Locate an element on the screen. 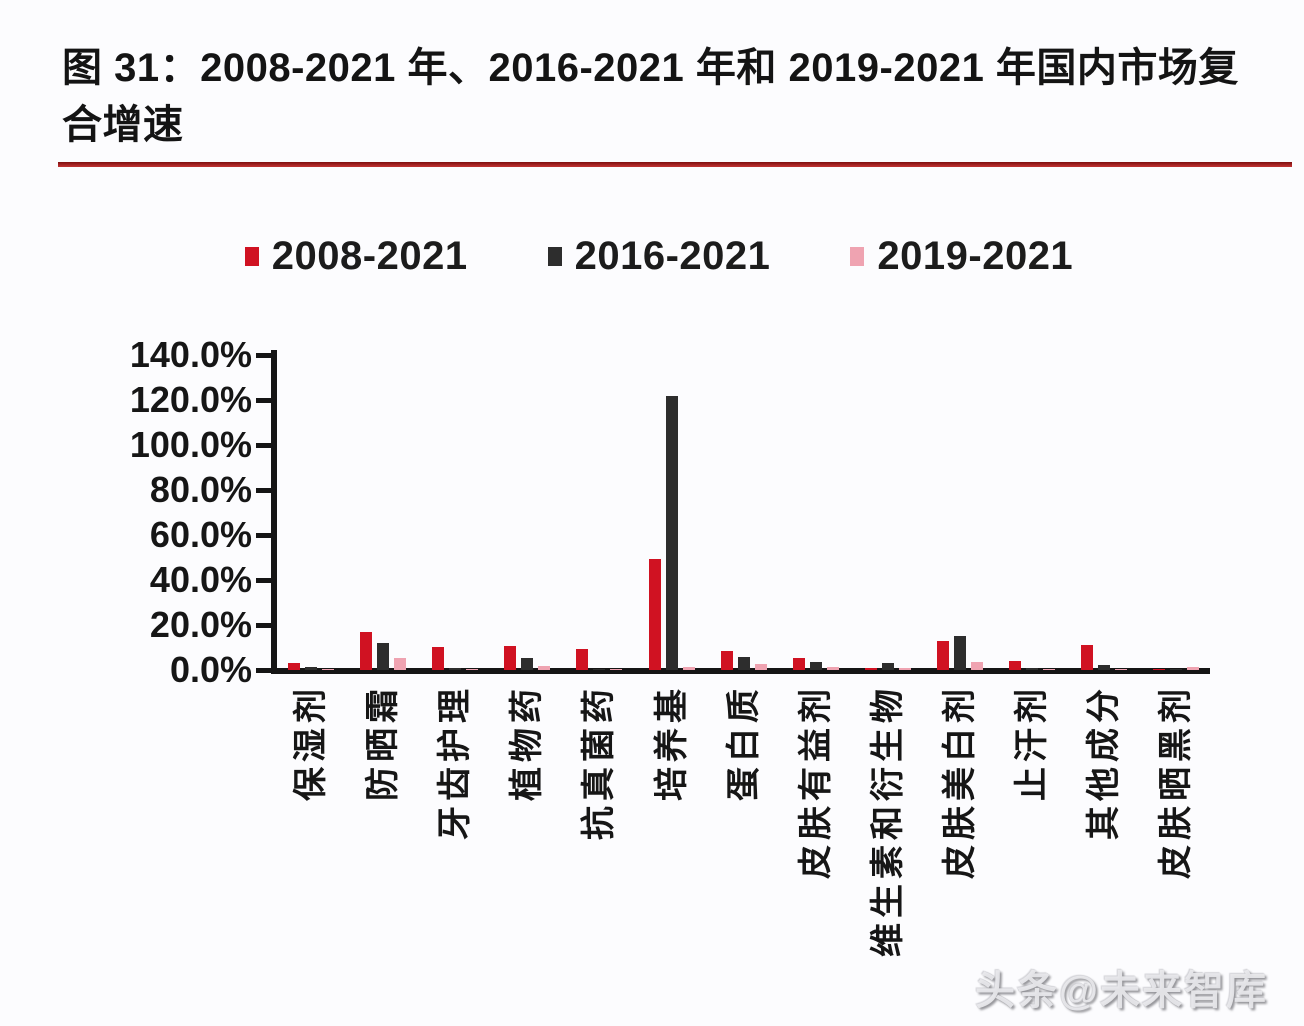 This screenshot has height=1026, width=1304. y-axis-line is located at coordinates (274, 512).